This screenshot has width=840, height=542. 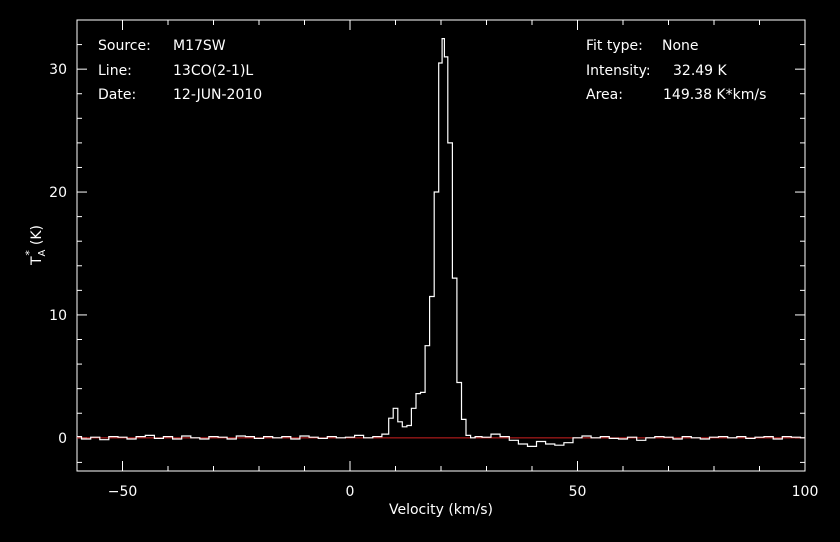 I want to click on line-value: 13CO(2-1)L, so click(x=213, y=71).